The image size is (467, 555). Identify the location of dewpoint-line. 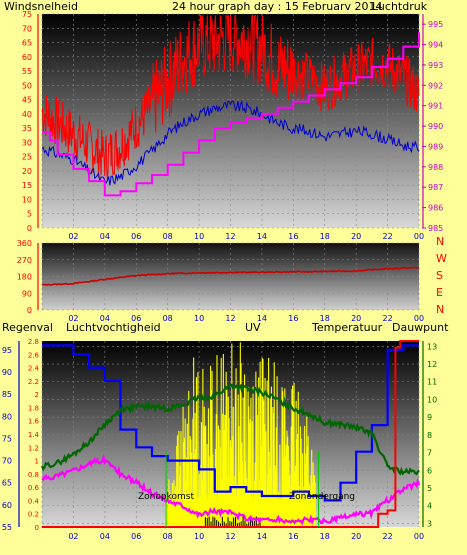
(231, 489).